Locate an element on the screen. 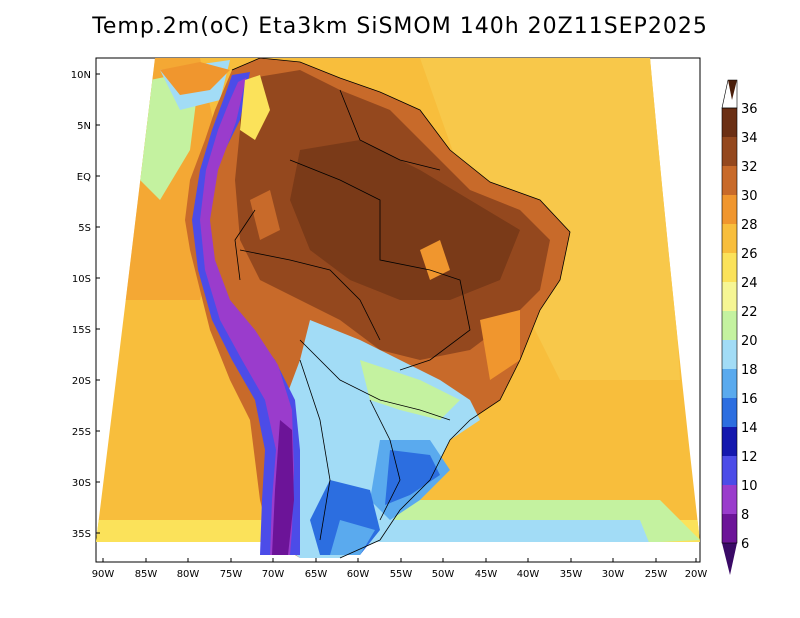 This screenshot has height=618, width=800. lat-label-10n: 10N is located at coordinates (81, 75).